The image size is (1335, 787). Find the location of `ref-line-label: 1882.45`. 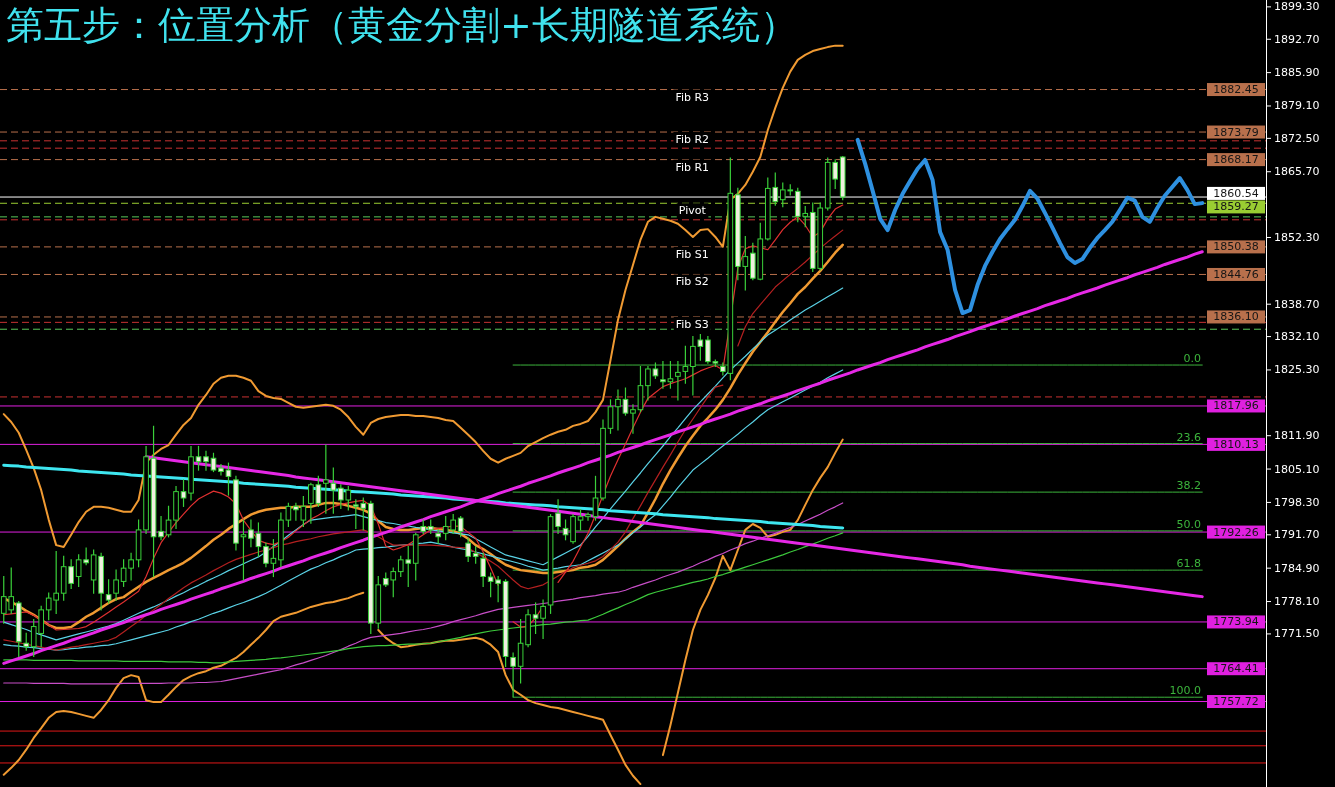

ref-line-label: 1882.45 is located at coordinates (1236, 90).